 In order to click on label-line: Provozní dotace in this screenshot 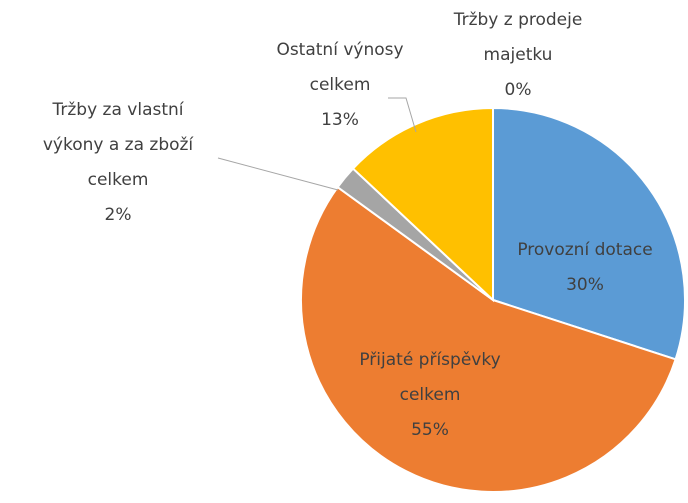, I will do `click(584, 250)`.